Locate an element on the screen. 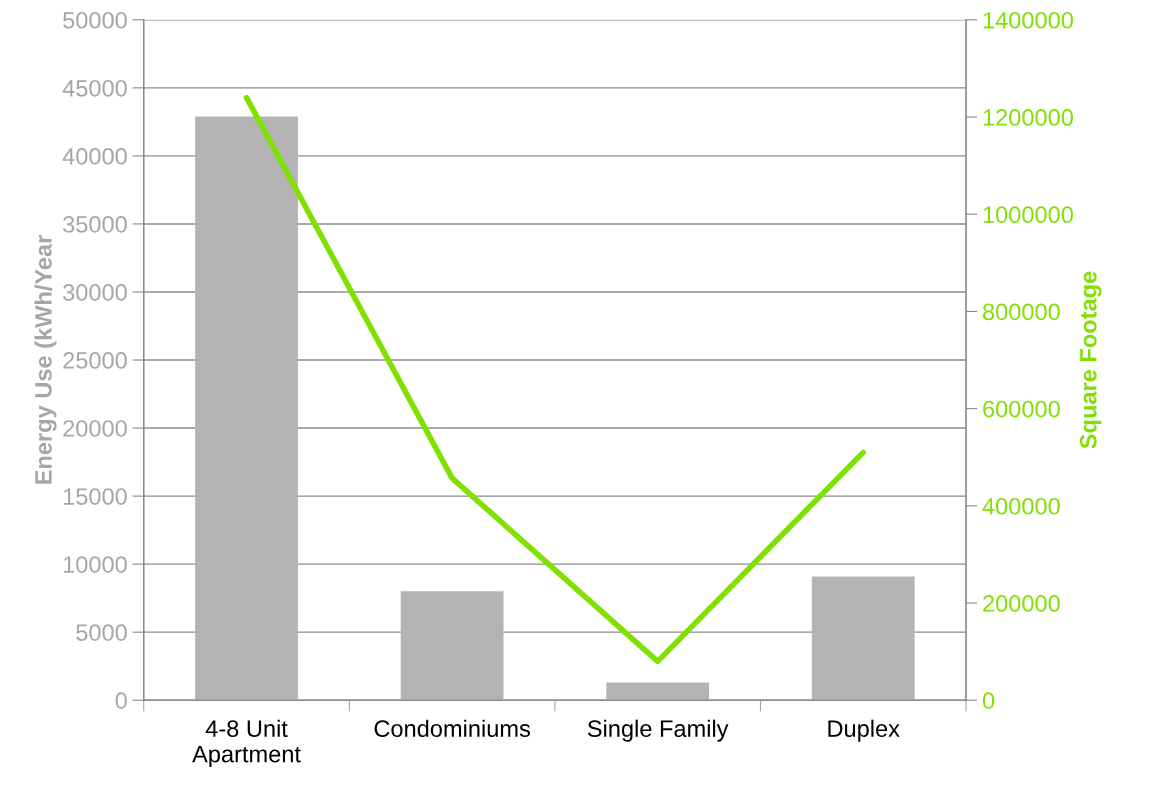  y-tick-label: 35000 is located at coordinates (95, 224).